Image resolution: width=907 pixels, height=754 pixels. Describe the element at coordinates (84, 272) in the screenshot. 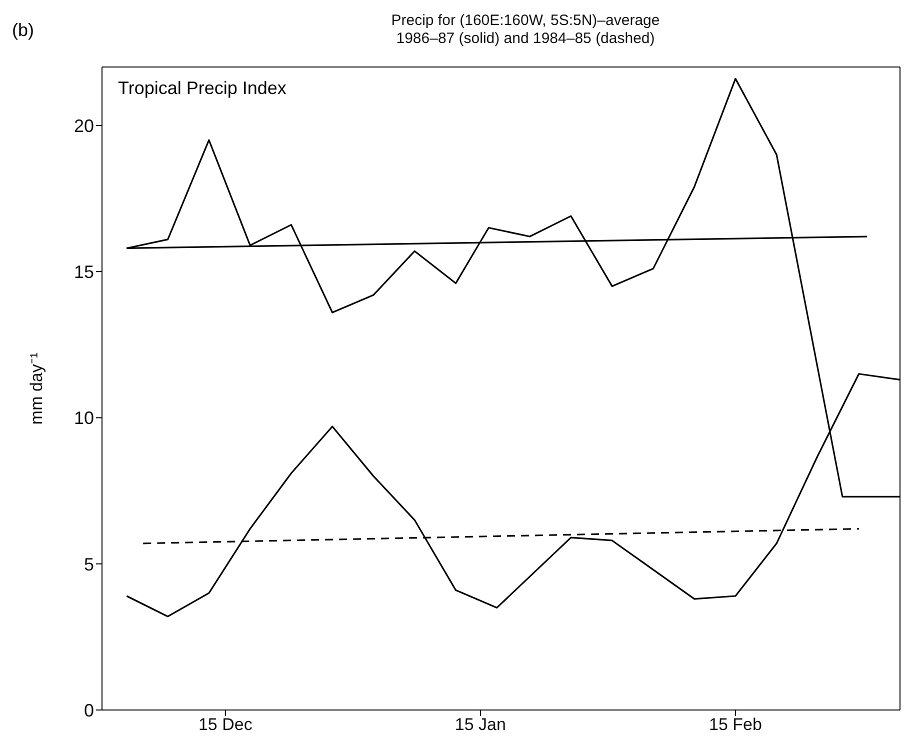

I see `y-tick-label: 15` at that location.